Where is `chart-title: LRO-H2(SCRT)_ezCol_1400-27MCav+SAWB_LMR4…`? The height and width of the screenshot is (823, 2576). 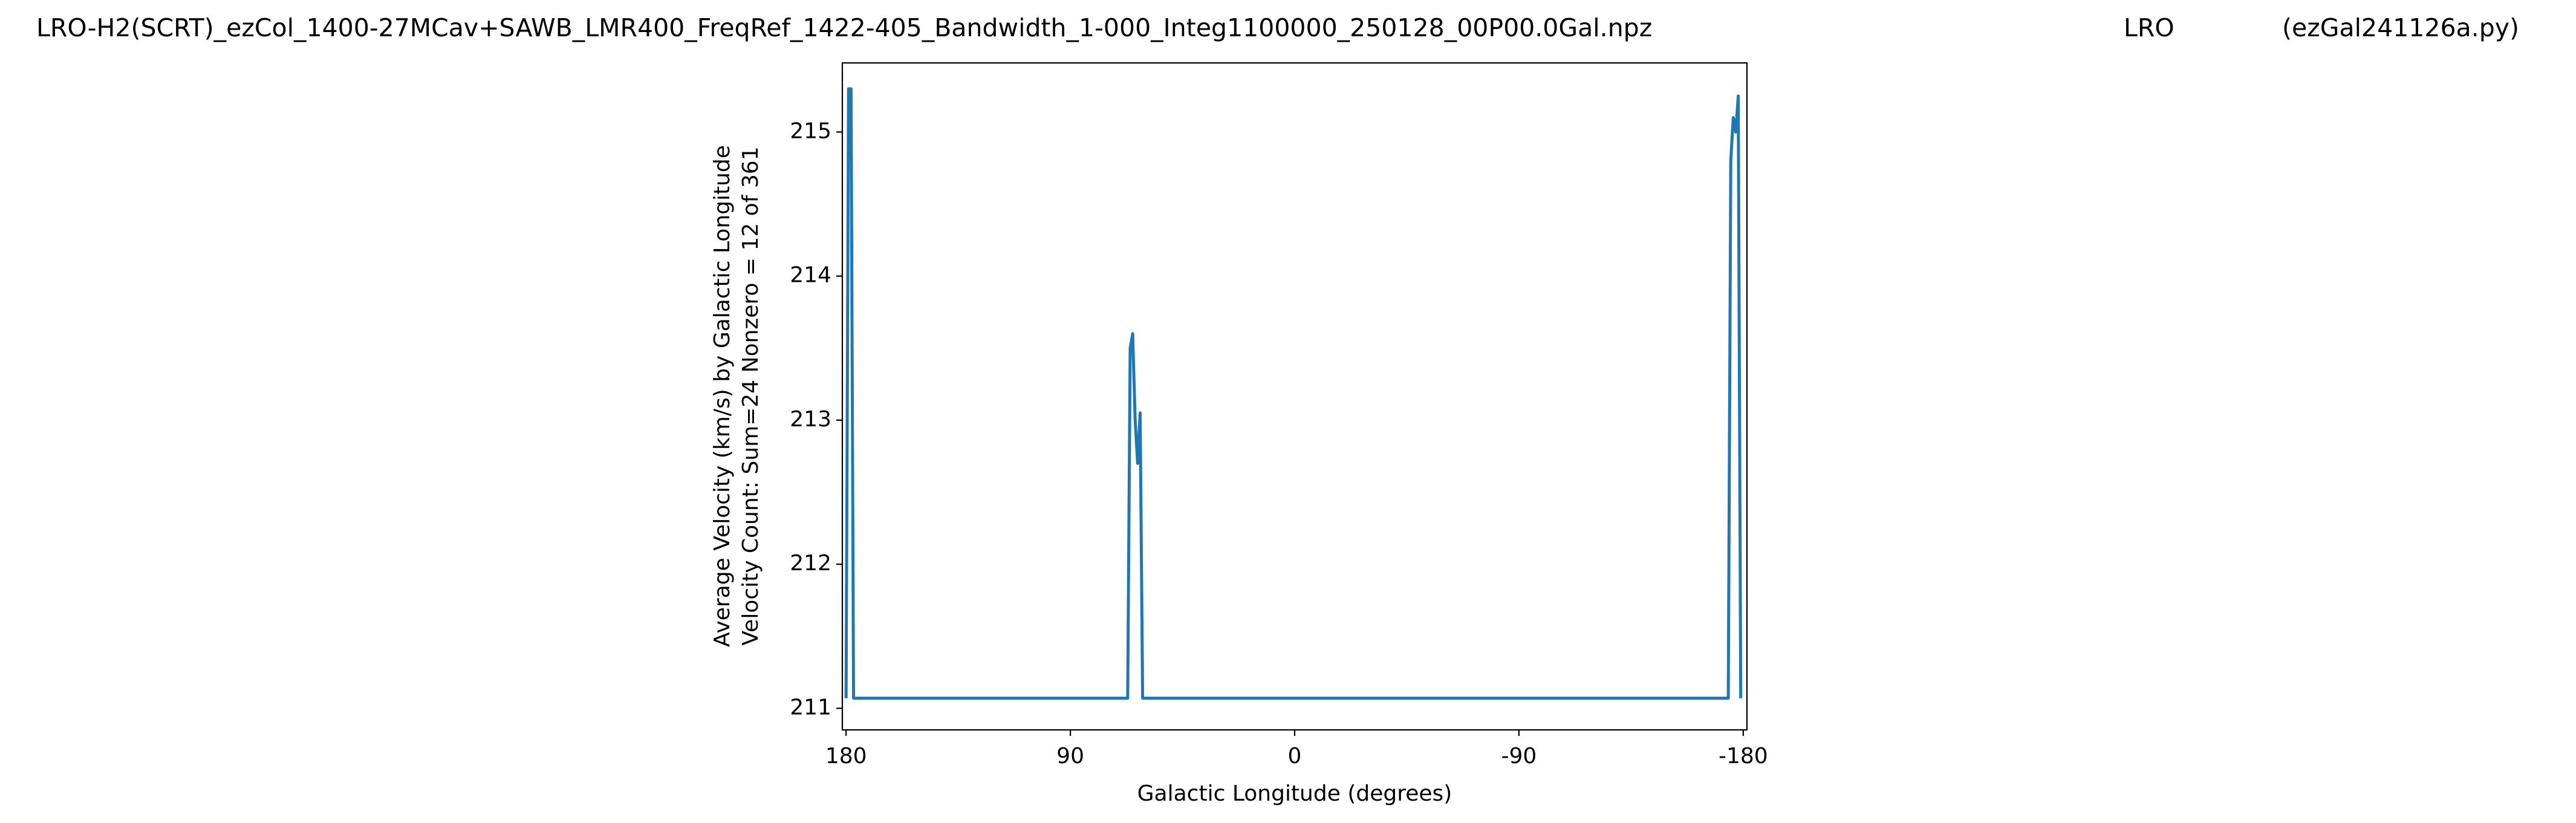
chart-title: LRO-H2(SCRT)_ezCol_1400-27MCav+SAWB_LMR4… is located at coordinates (844, 27).